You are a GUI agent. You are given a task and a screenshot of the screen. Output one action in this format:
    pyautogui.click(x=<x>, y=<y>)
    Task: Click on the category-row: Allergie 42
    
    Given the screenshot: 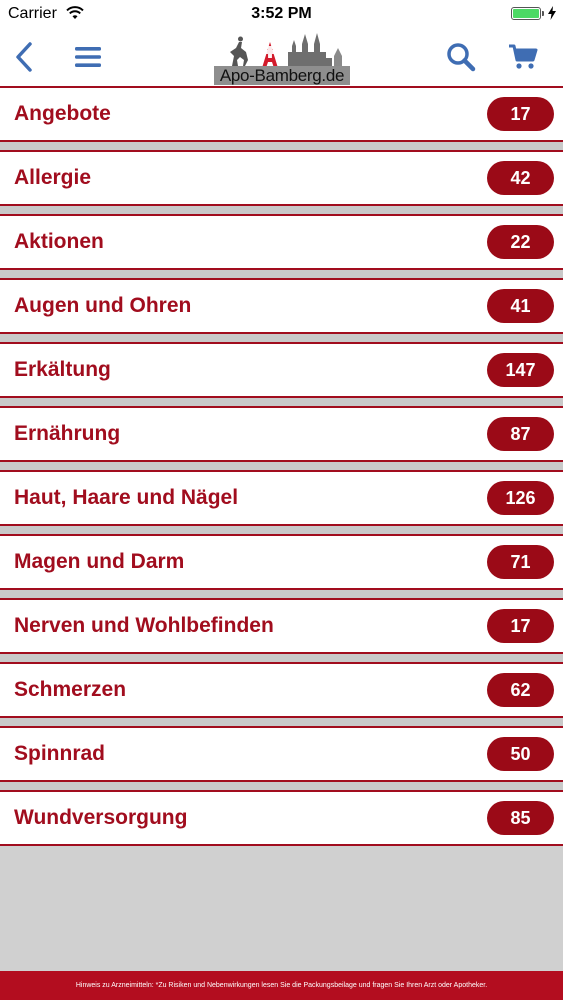 What is the action you would take?
    pyautogui.click(x=281, y=178)
    